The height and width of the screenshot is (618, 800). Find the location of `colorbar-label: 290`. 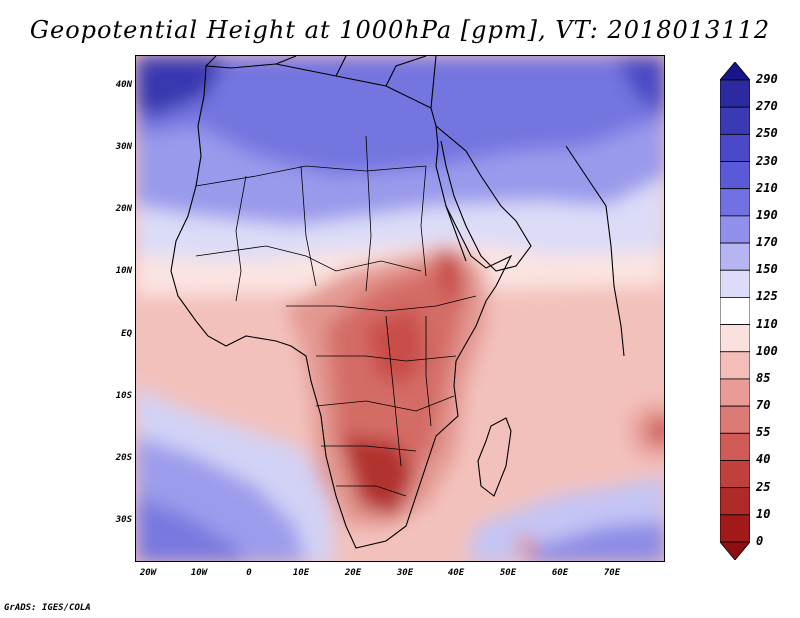

colorbar-label: 290 is located at coordinates (767, 79).